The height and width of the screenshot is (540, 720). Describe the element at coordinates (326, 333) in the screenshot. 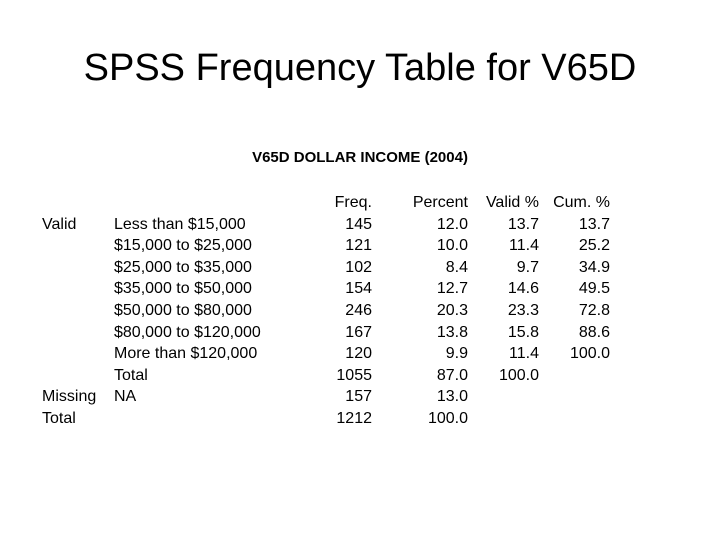

I see `table-row: $80,000 to $120,000 167 13.8 15.8 88.6` at that location.